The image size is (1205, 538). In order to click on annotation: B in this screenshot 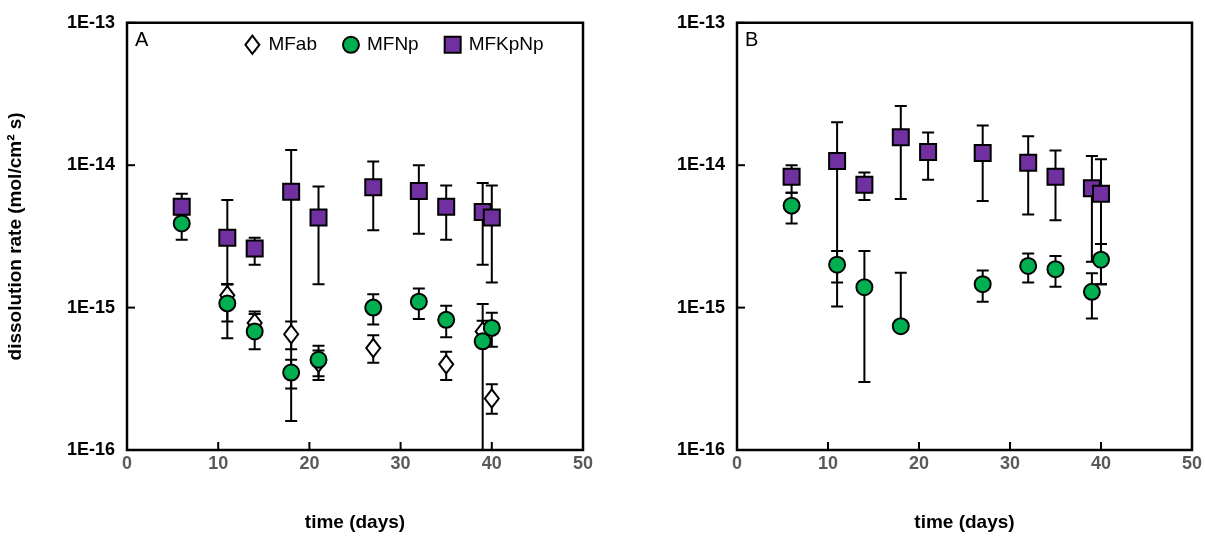, I will do `click(752, 39)`.